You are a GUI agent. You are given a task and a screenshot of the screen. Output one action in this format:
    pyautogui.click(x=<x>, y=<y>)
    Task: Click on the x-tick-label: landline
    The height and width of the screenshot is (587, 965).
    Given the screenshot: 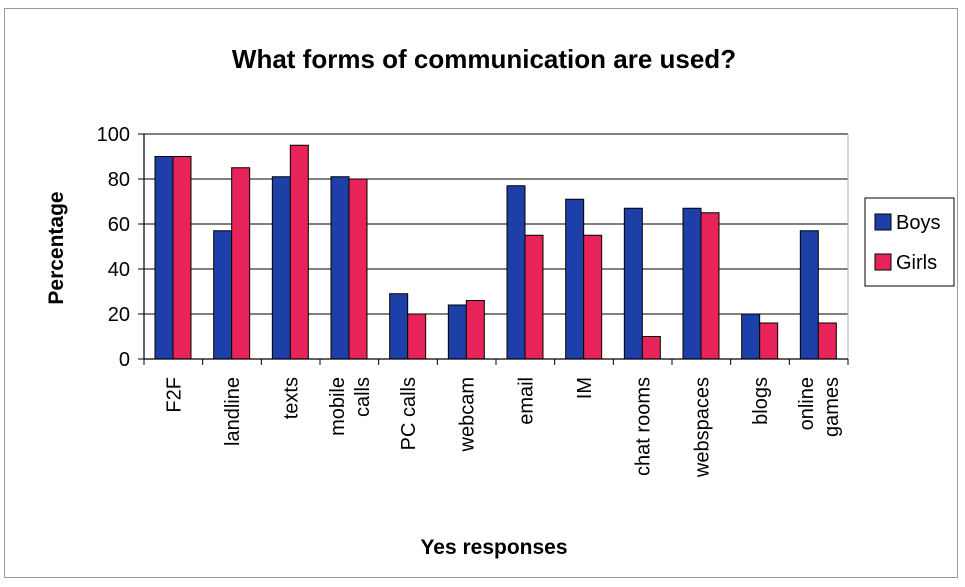 What is the action you would take?
    pyautogui.click(x=233, y=411)
    